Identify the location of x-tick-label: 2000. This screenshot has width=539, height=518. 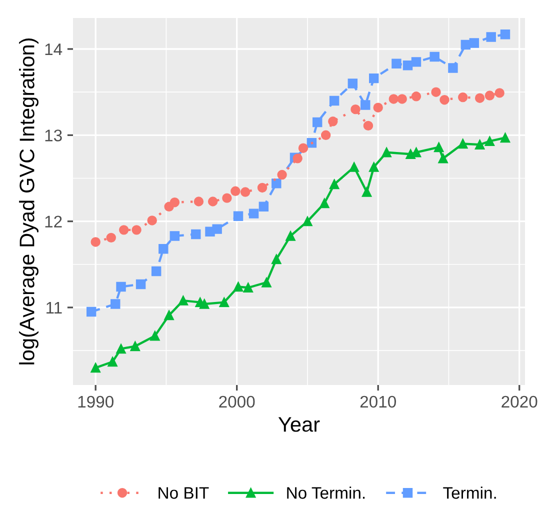
(237, 402).